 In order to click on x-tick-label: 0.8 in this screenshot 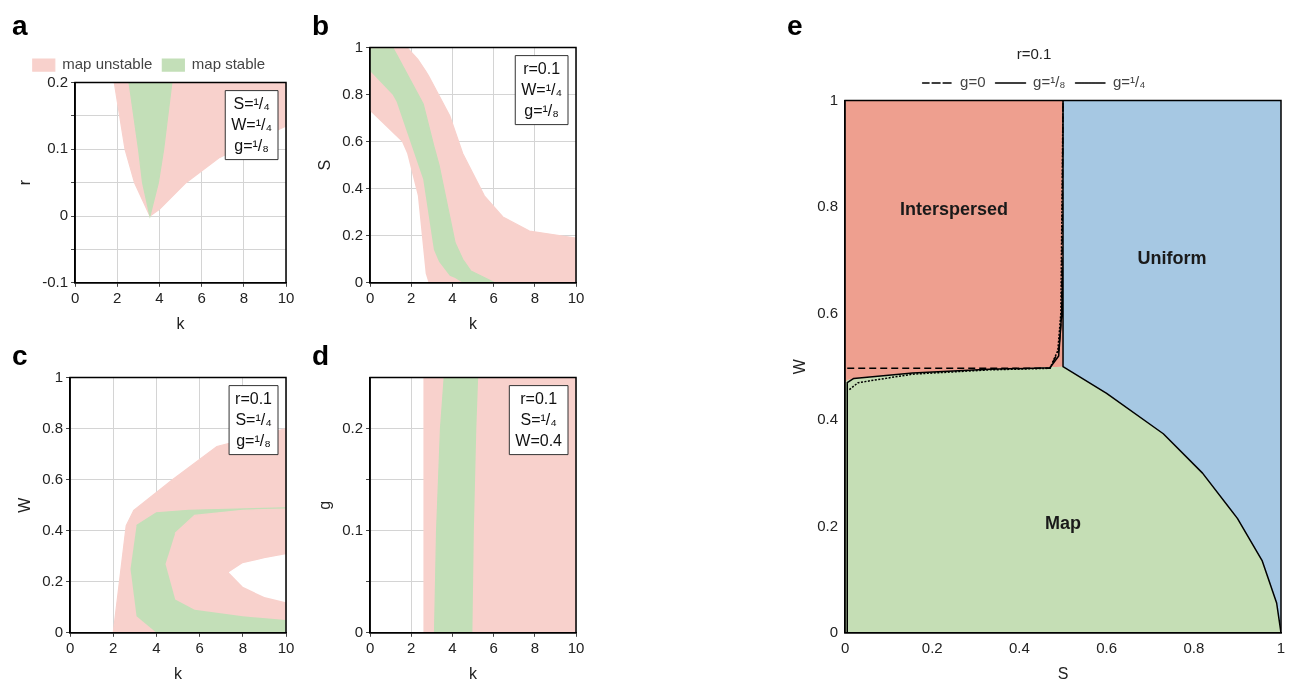, I will do `click(1194, 647)`.